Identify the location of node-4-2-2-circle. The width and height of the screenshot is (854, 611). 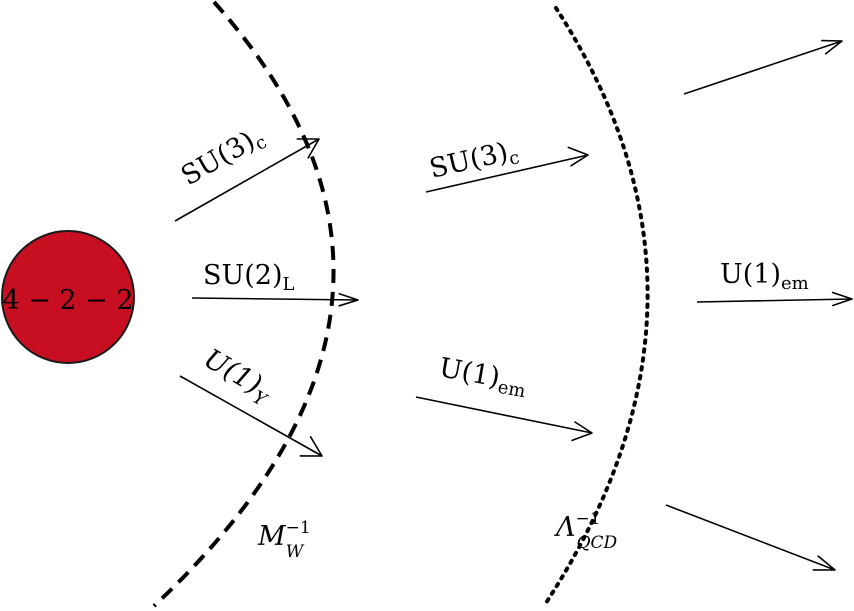
(68, 297).